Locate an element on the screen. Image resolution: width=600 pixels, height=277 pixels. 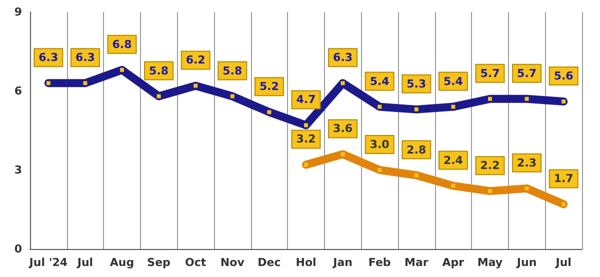
data-label: 3.6 is located at coordinates (343, 129).